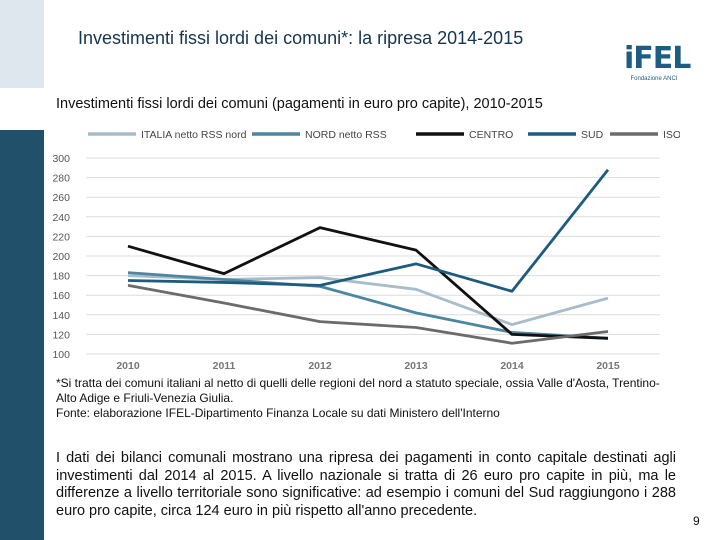 The width and height of the screenshot is (720, 540). I want to click on legend-label: ITALIA netto RSS nord, so click(194, 135).